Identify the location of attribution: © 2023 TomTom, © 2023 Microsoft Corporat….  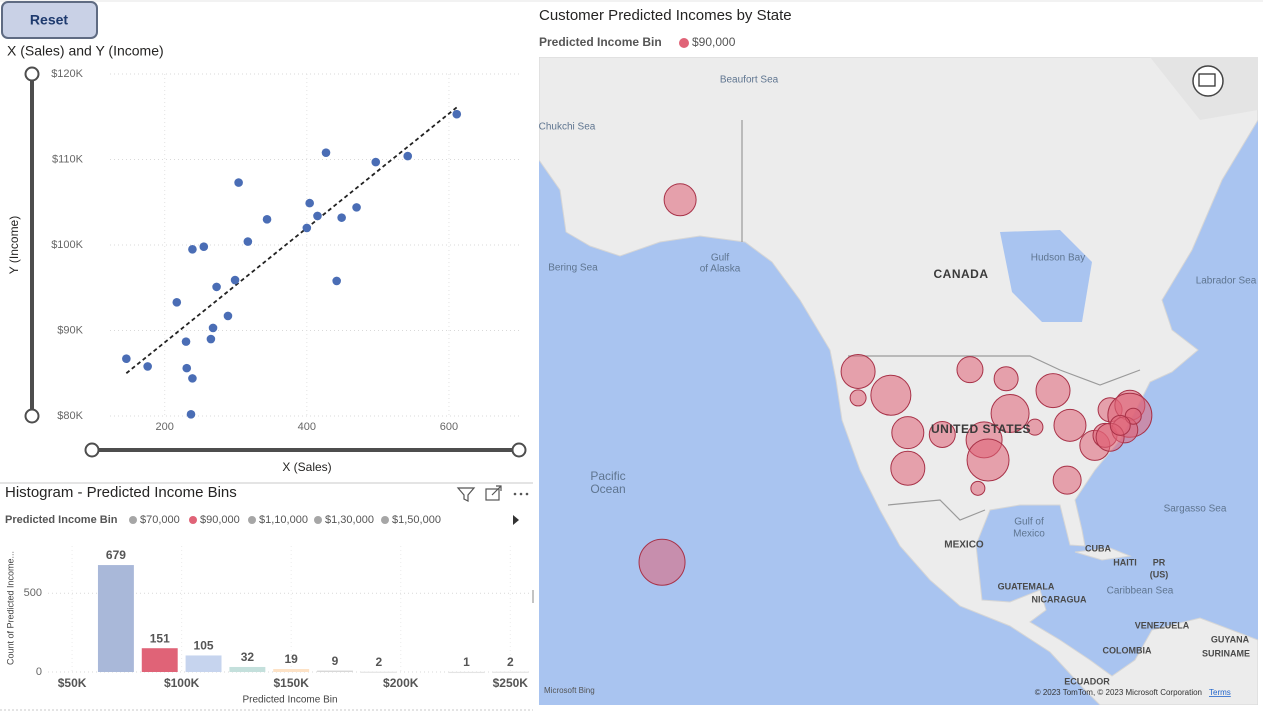
(1118, 692).